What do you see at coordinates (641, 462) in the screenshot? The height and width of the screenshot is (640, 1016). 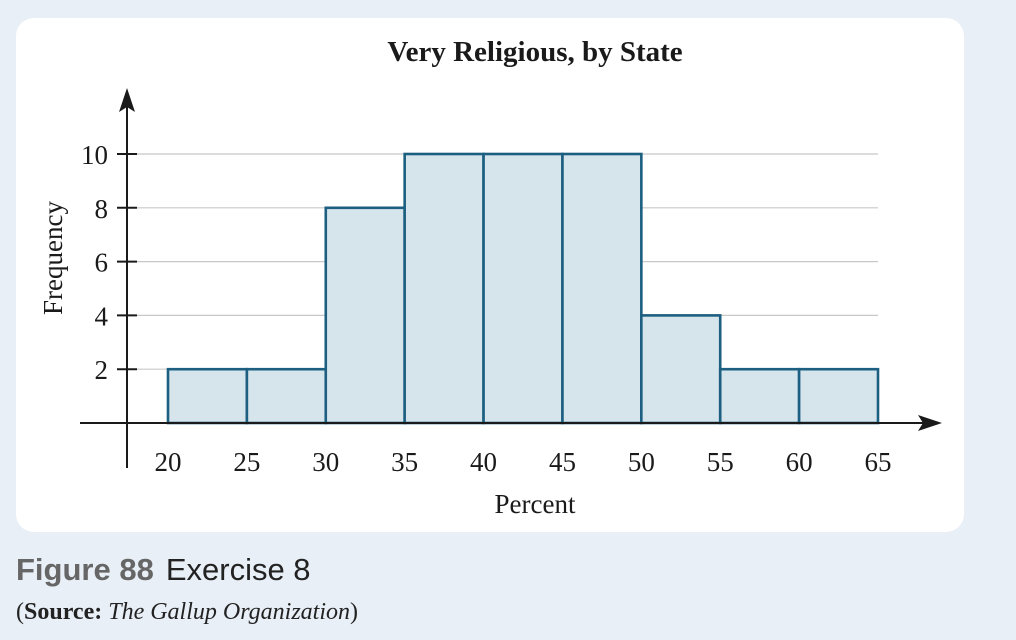 I see `x-tick-label: 50` at bounding box center [641, 462].